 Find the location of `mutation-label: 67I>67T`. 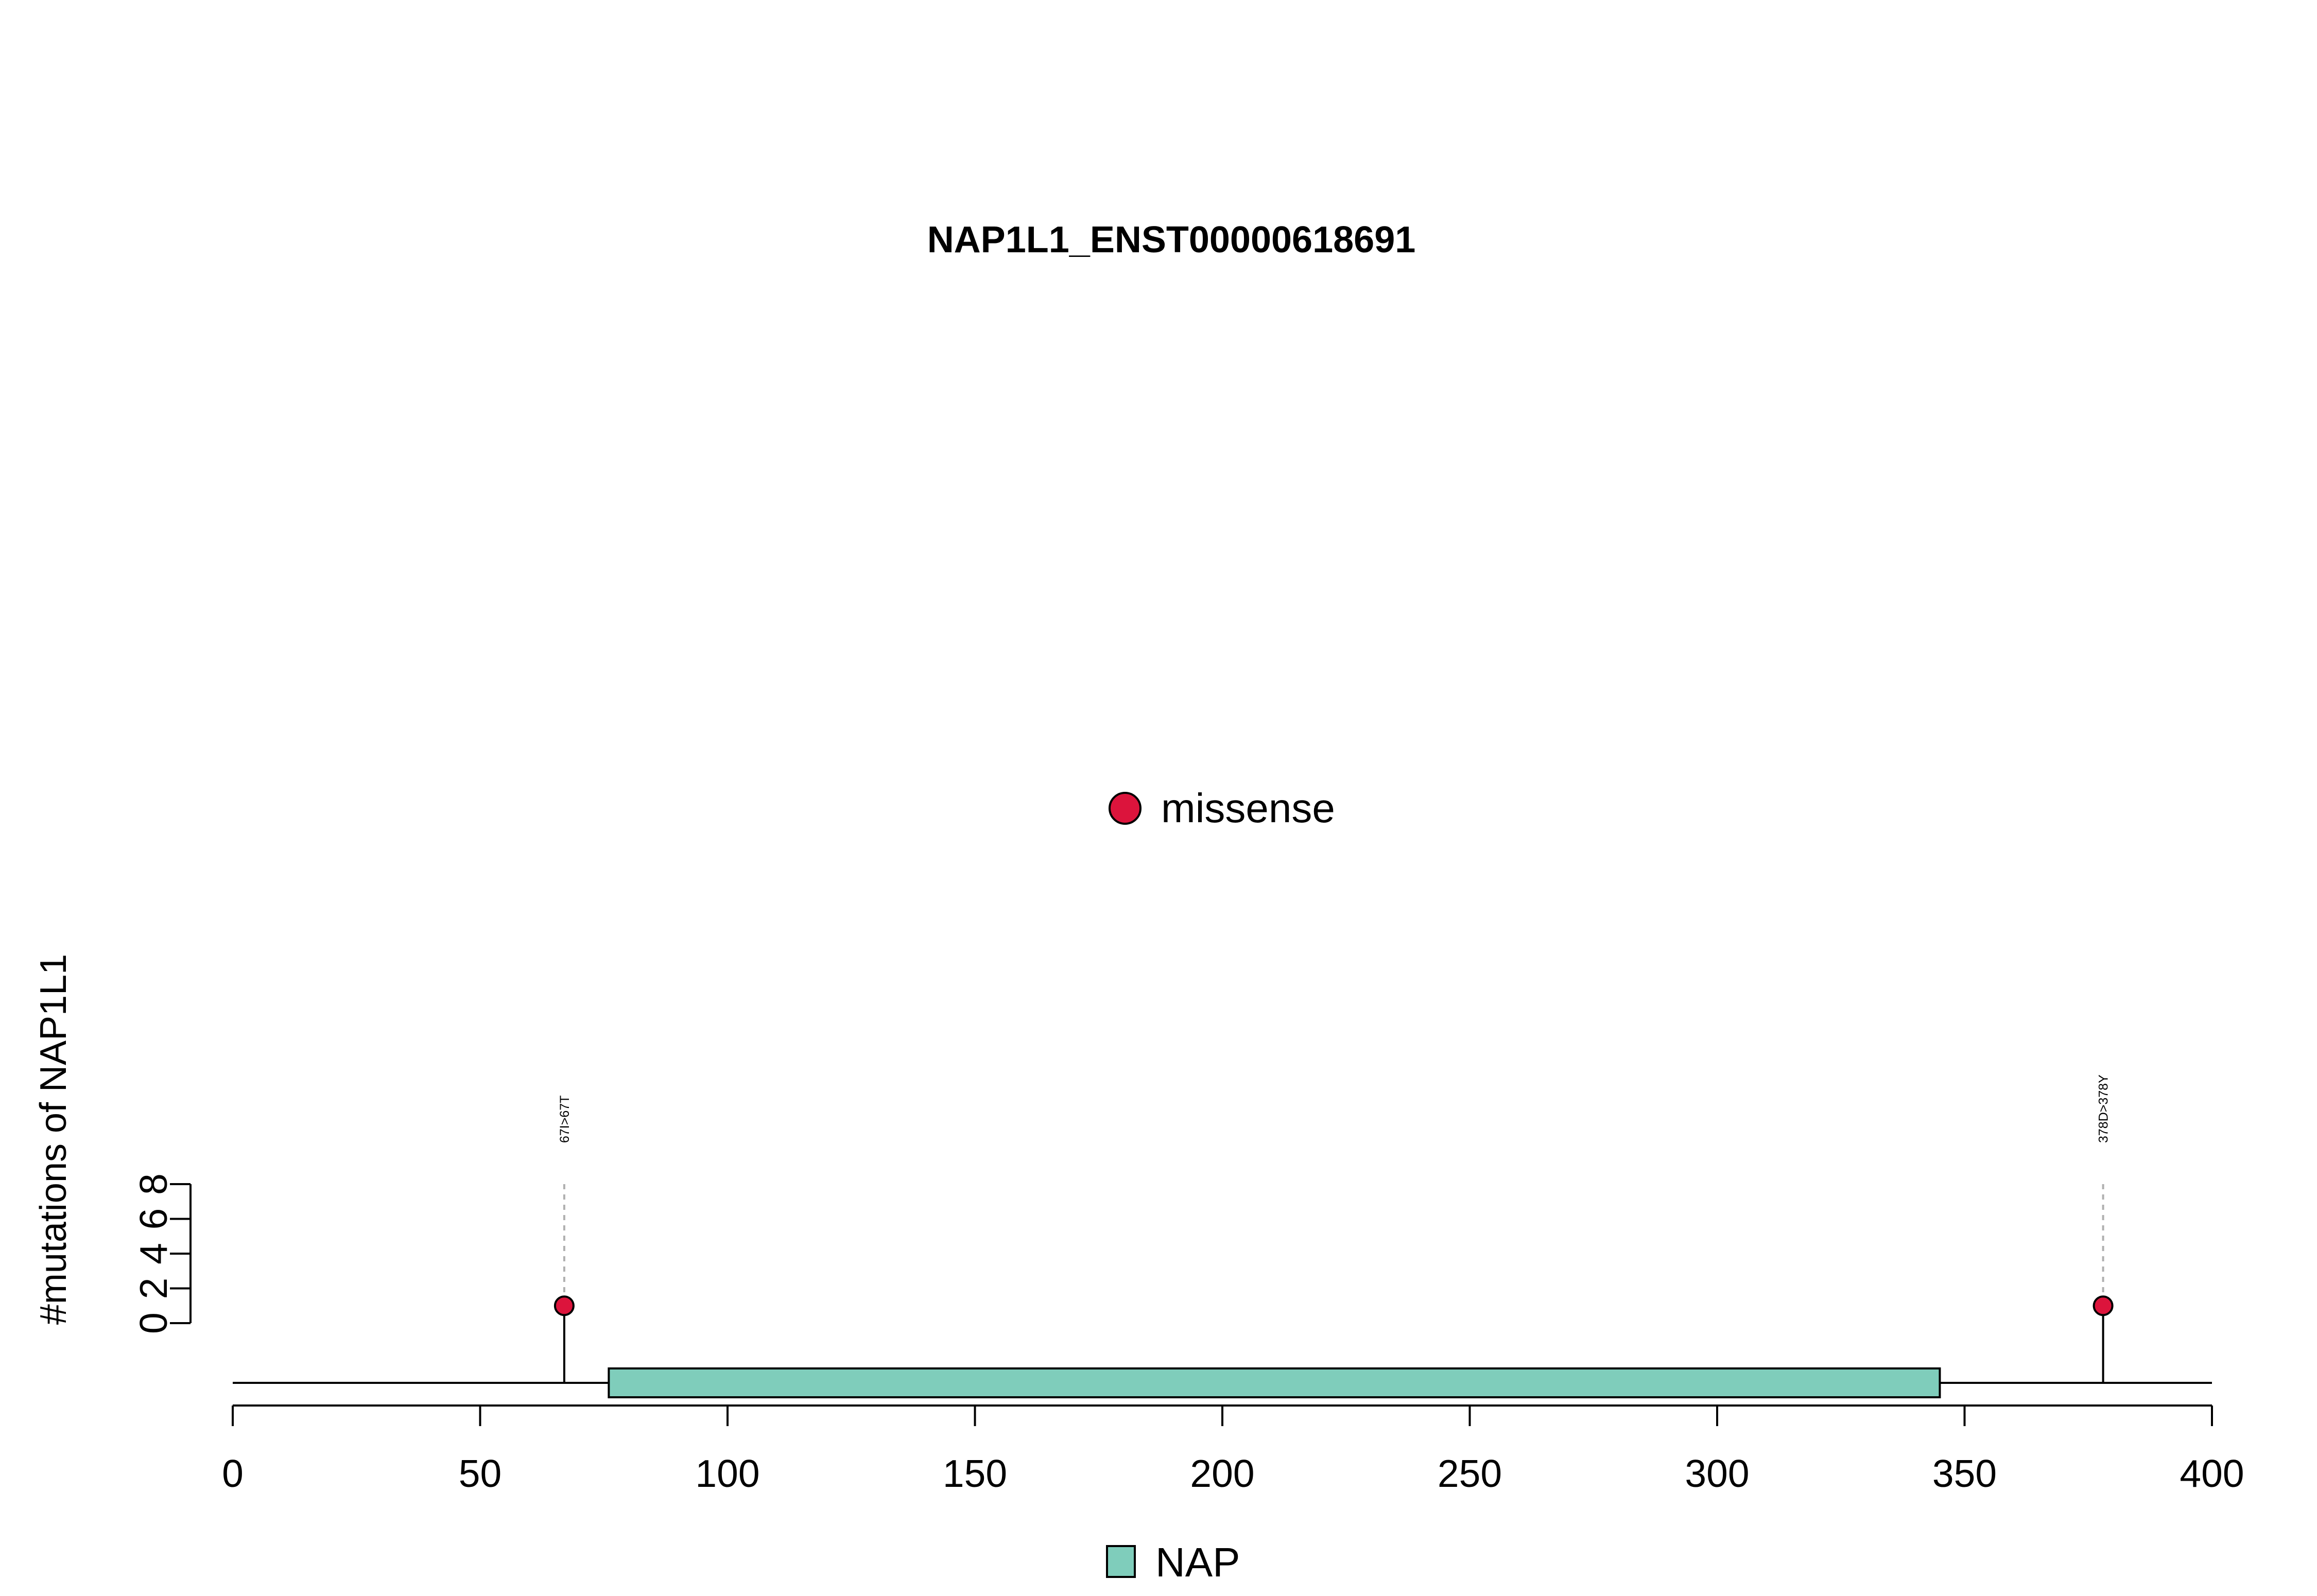

mutation-label: 67I>67T is located at coordinates (565, 1120).